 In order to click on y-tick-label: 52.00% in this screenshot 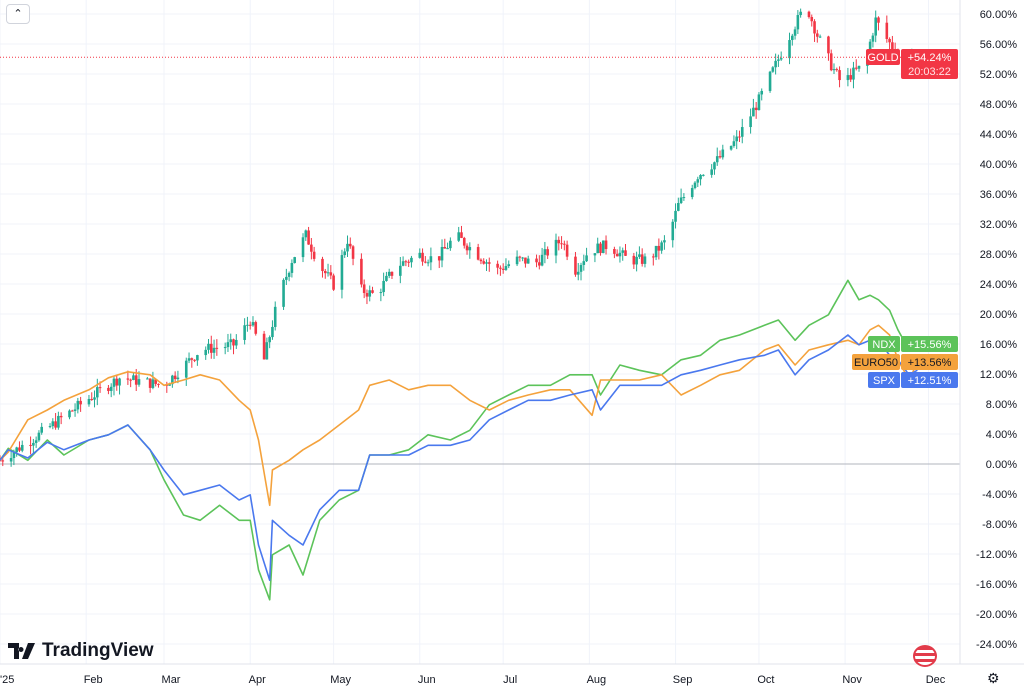, I will do `click(999, 75)`.